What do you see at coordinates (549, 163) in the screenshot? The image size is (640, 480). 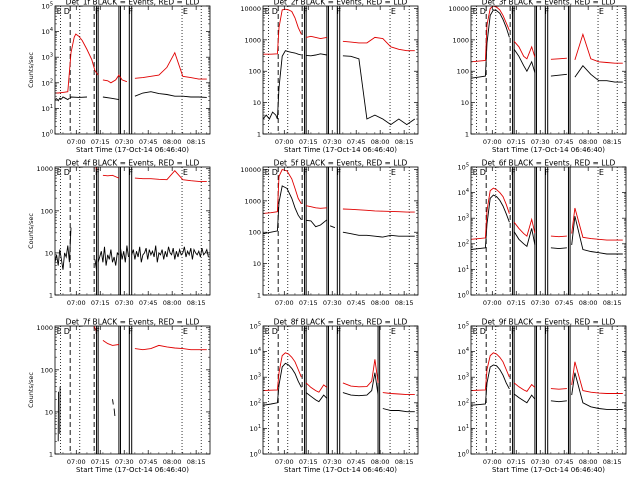 I see `panel-title: Det_6f BLACK = Events, RED = LLD` at bounding box center [549, 163].